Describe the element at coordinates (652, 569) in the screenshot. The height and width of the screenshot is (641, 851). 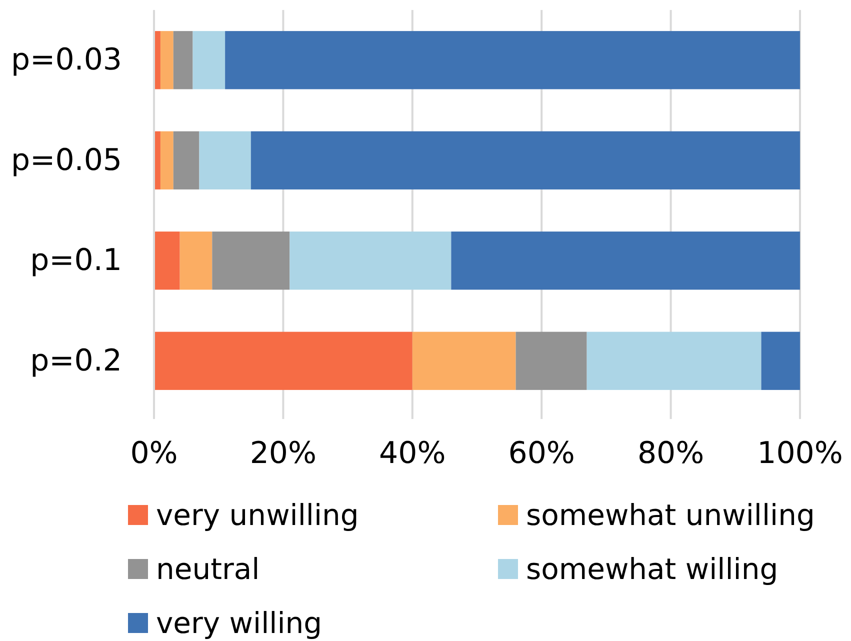
I see `legend-label: somewhat willing` at that location.